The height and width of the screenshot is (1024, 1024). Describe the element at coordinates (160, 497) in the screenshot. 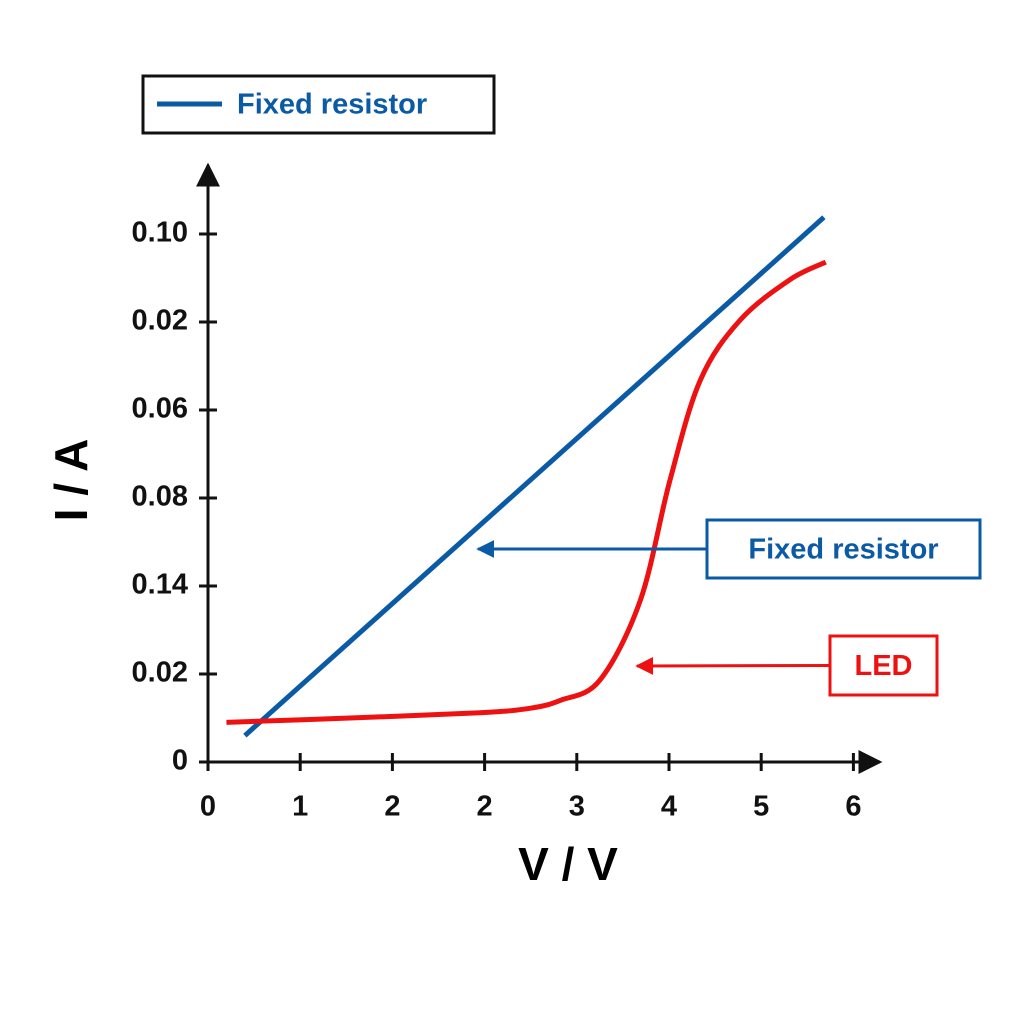

I see `y-tick-label: 0.08` at that location.